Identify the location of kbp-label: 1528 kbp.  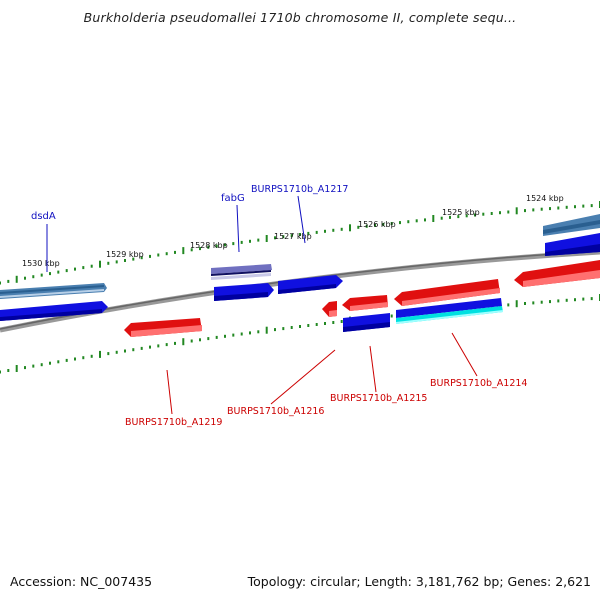
(209, 245).